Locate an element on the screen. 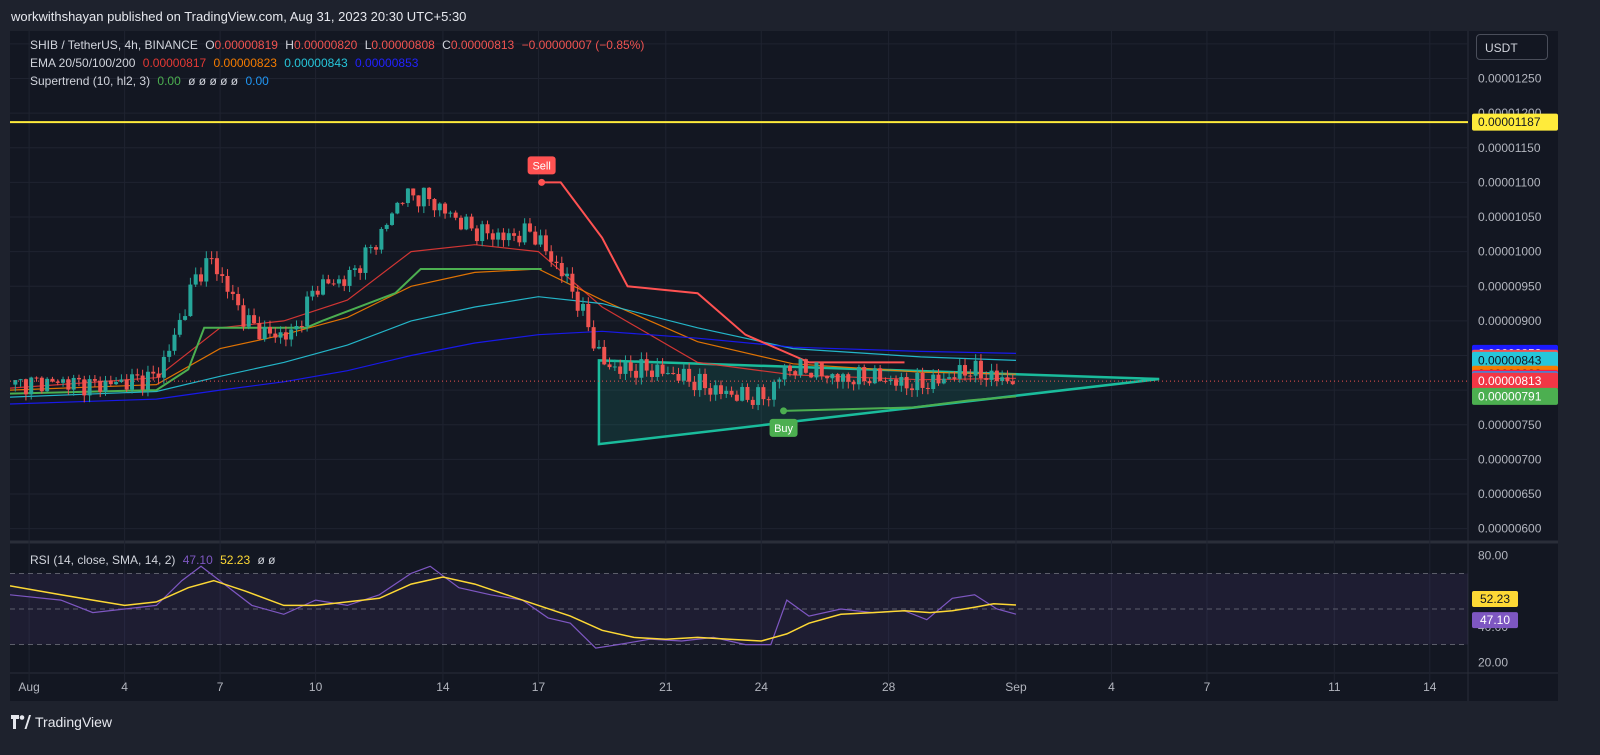 The height and width of the screenshot is (755, 1600). rsi-value-label: 47.10 is located at coordinates (1495, 620).